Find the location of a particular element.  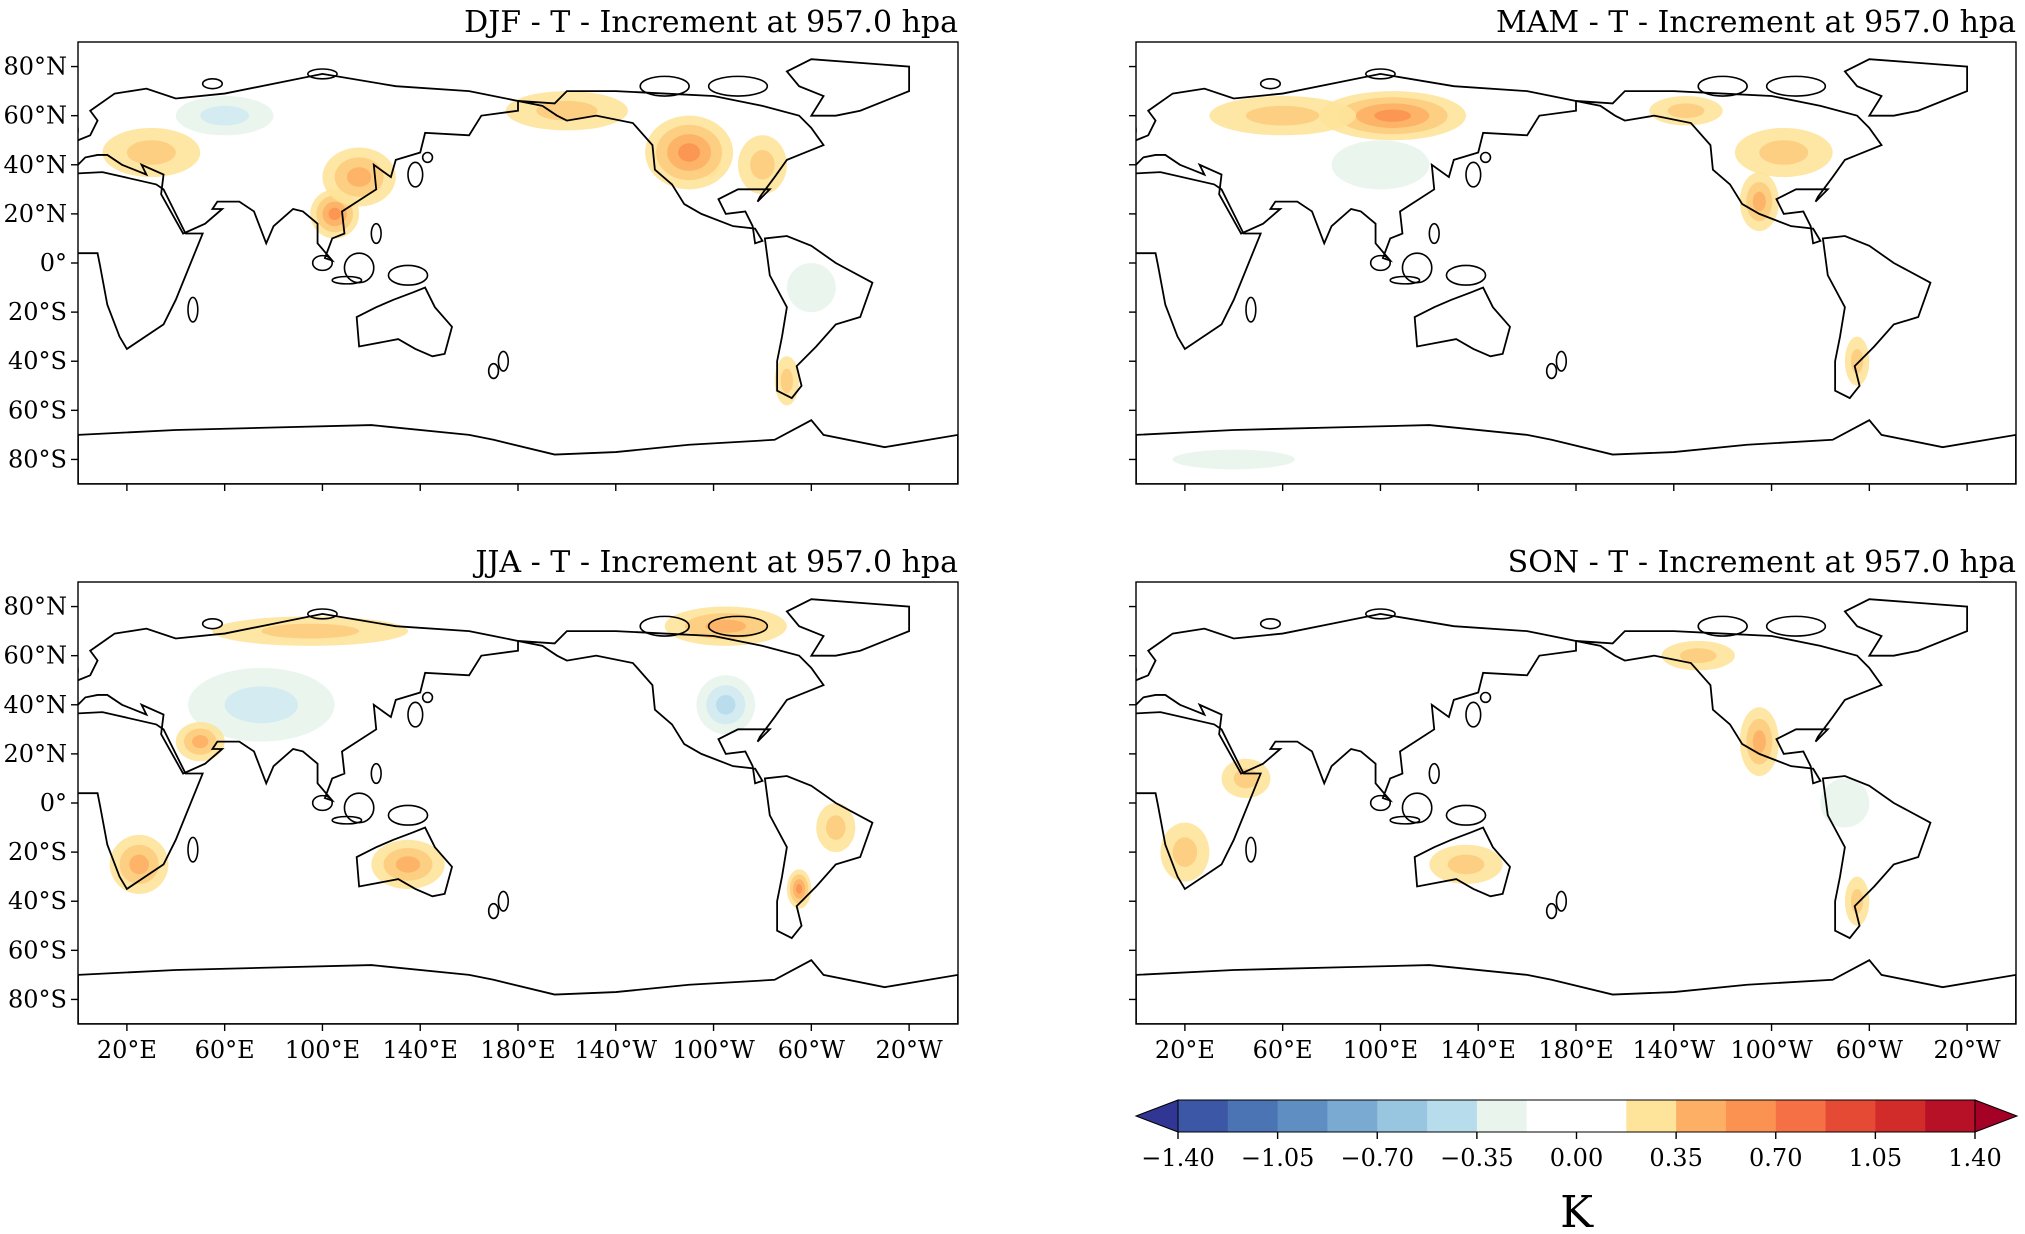

panel-title: SON - T - Increment at 957.0 hpa is located at coordinates (1762, 562).